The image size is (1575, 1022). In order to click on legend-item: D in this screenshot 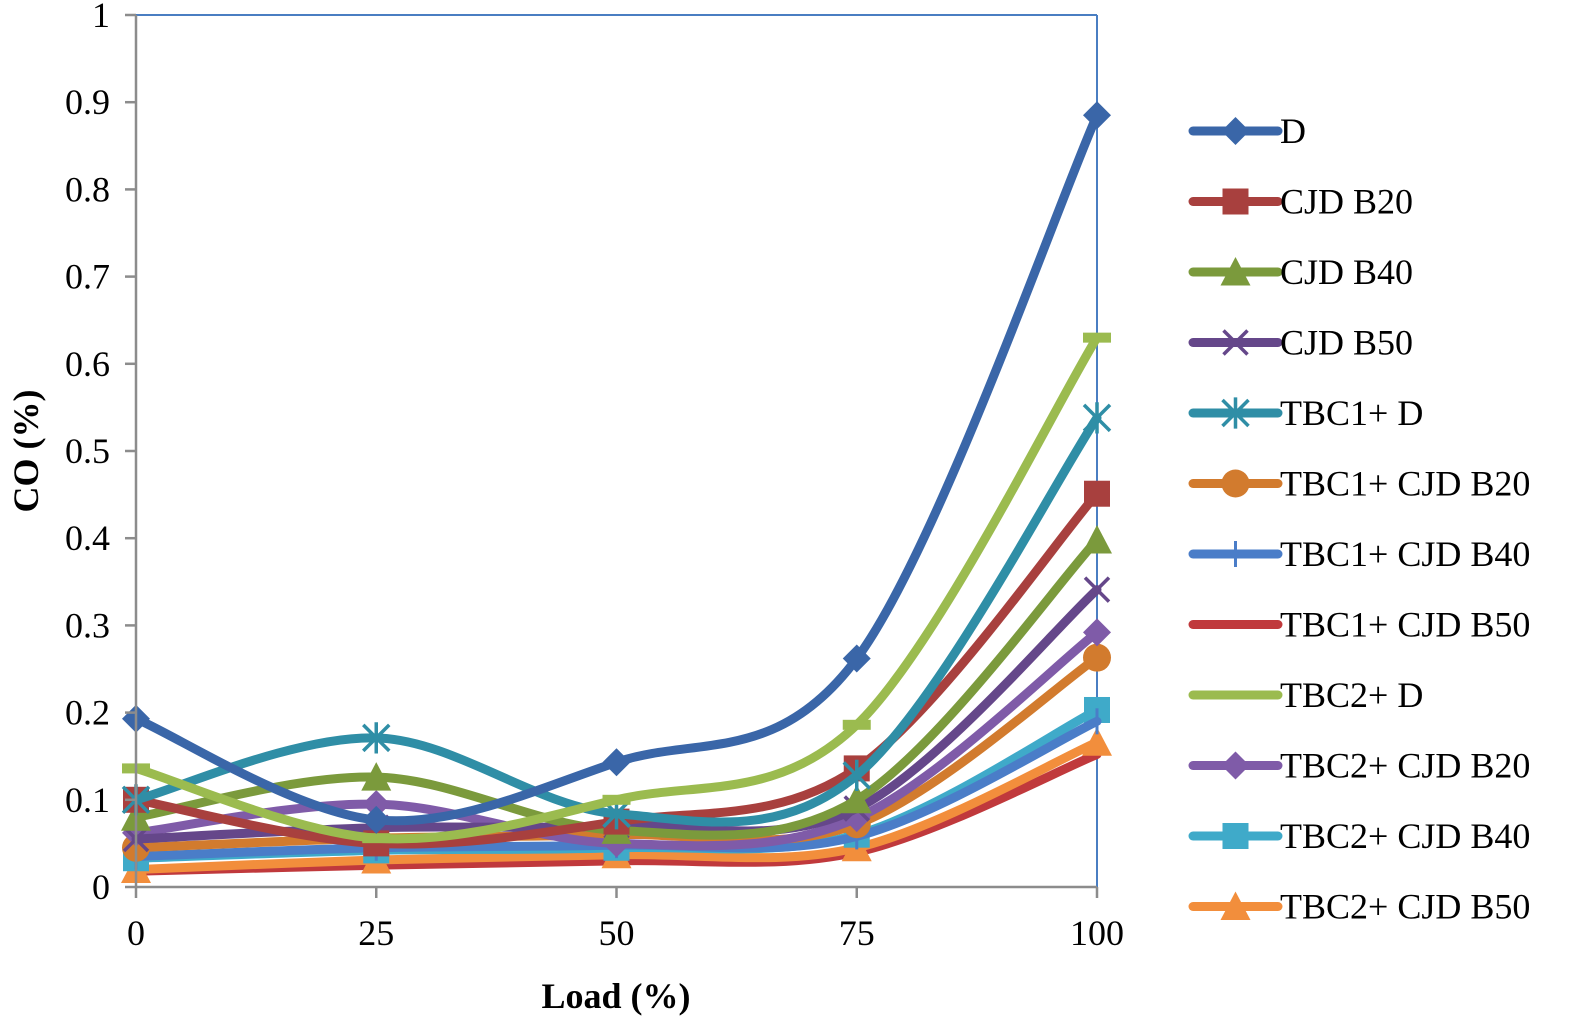, I will do `click(1247, 131)`.